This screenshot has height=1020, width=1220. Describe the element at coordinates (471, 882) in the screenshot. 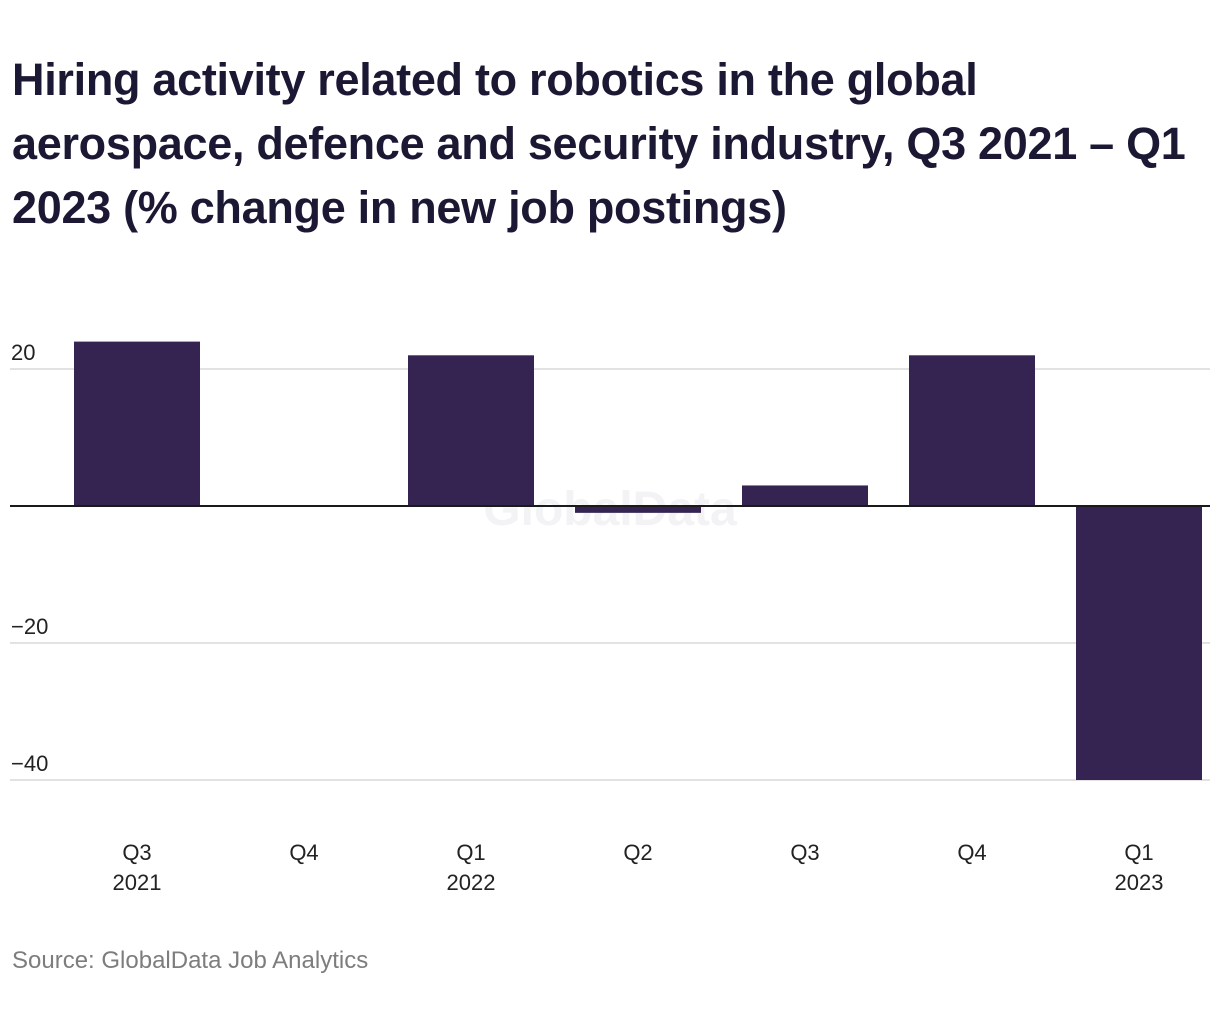

I see `x-tick-year-label: 2022` at that location.